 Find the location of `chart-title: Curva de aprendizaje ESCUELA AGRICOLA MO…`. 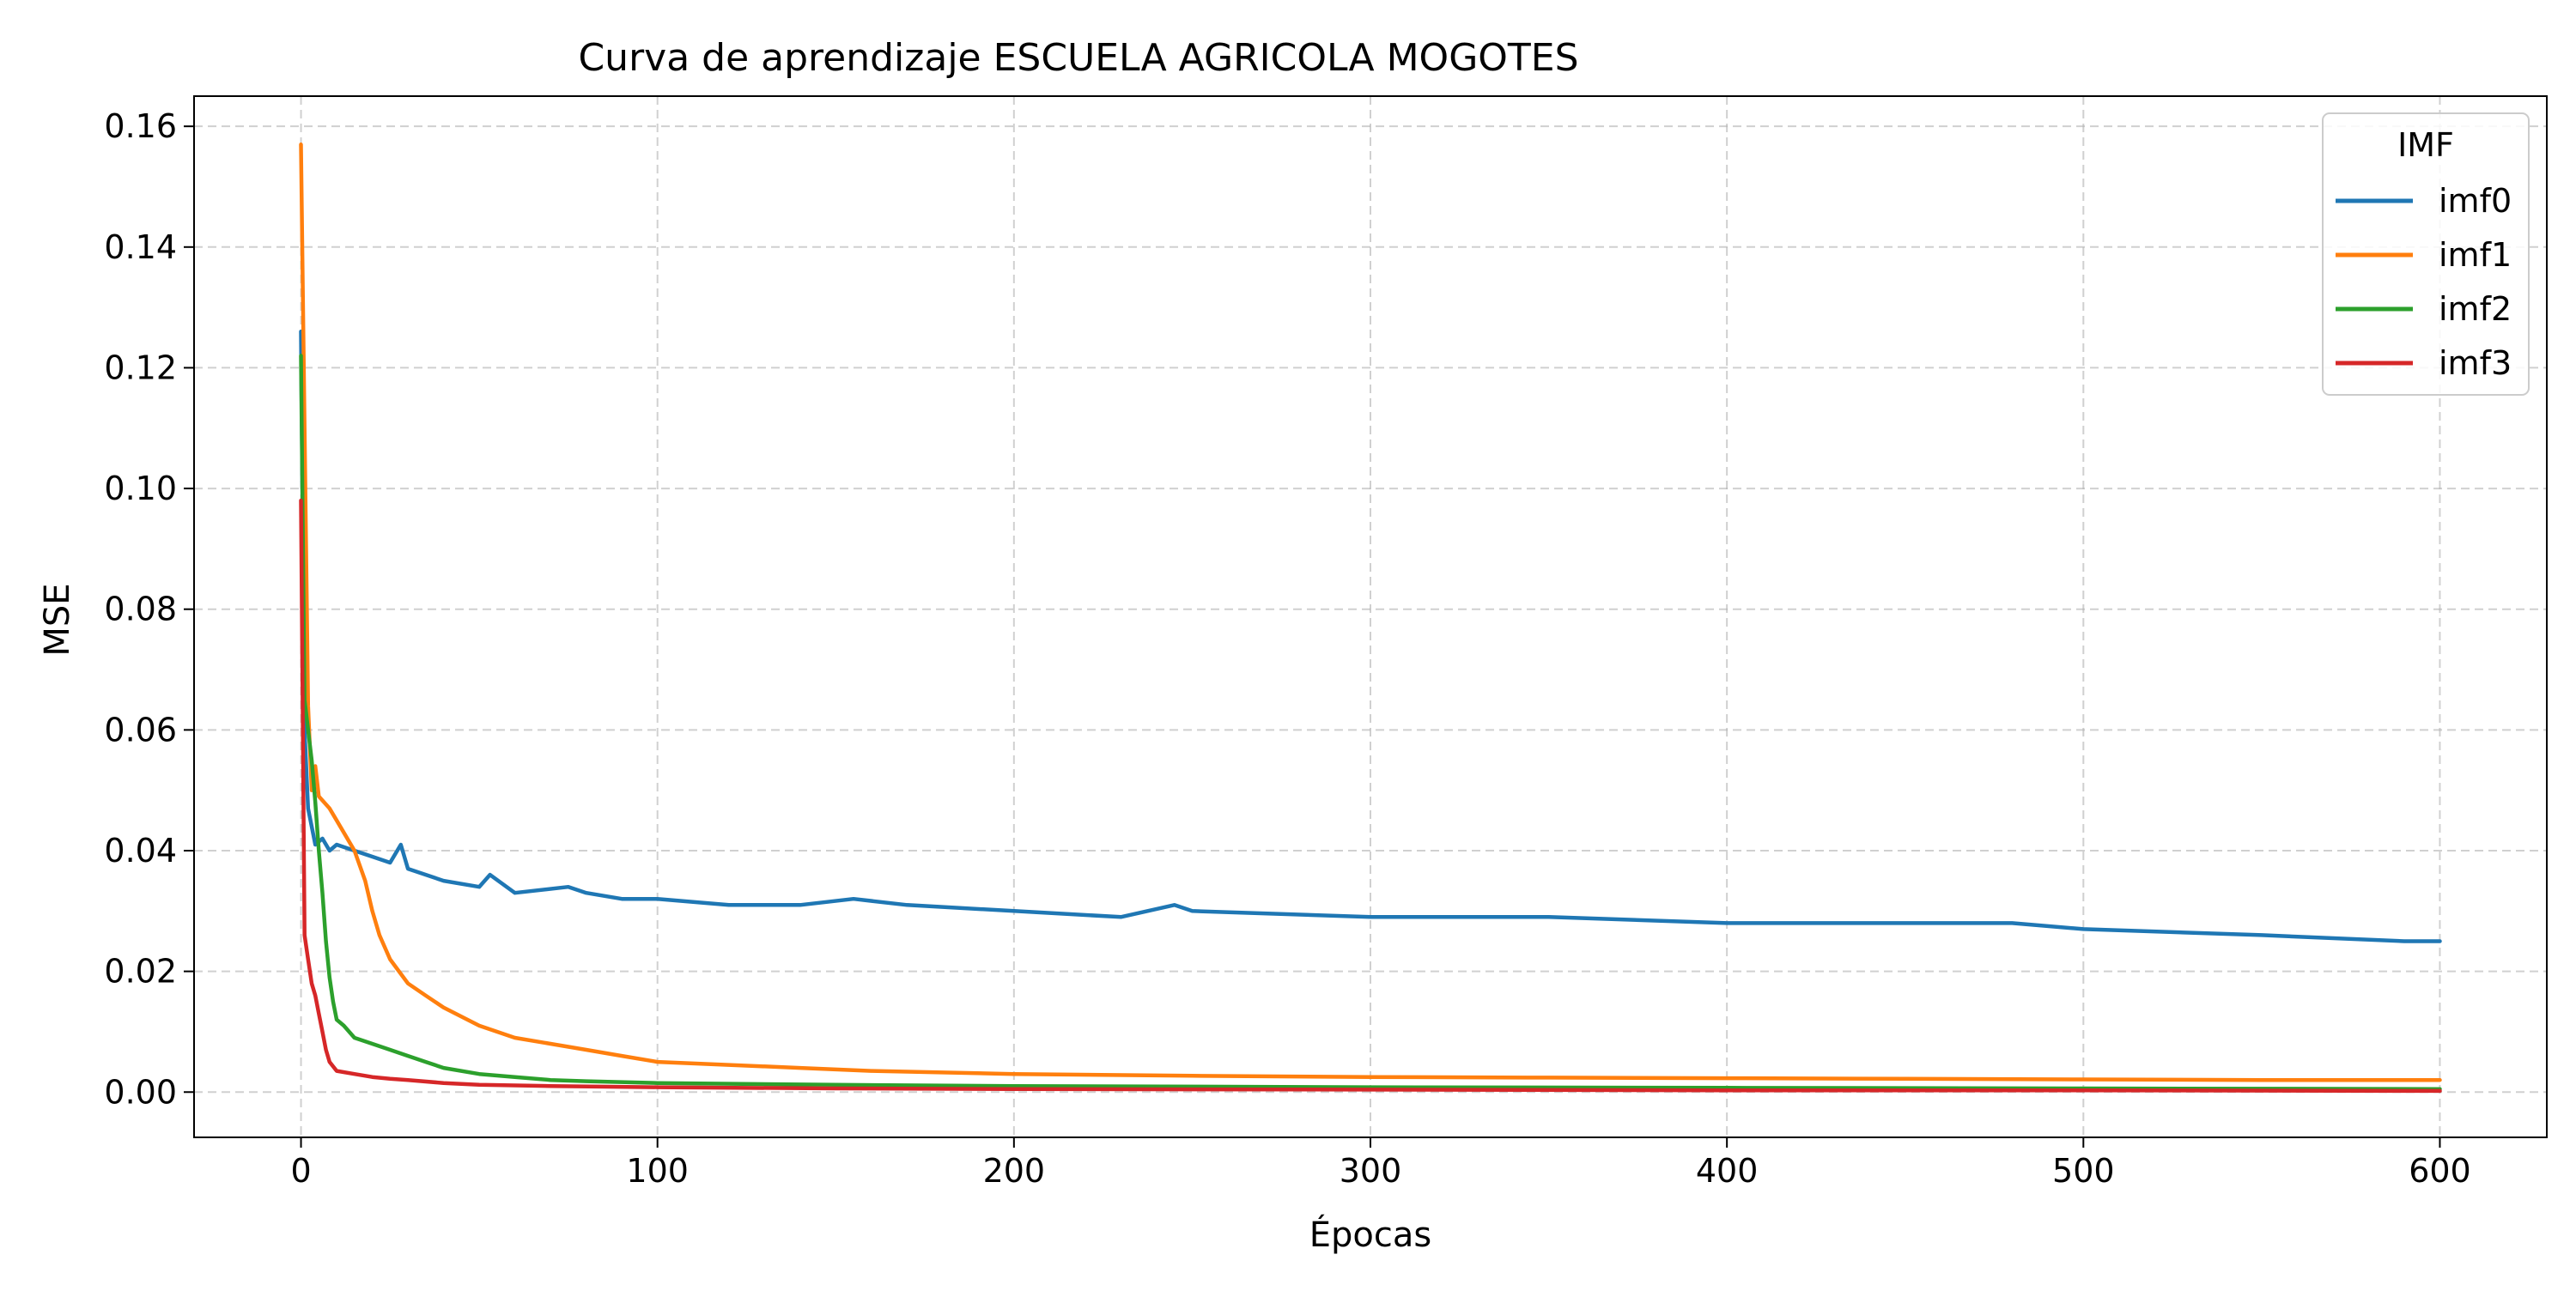

chart-title: Curva de aprendizaje ESCUELA AGRICOLA MO… is located at coordinates (1078, 58).